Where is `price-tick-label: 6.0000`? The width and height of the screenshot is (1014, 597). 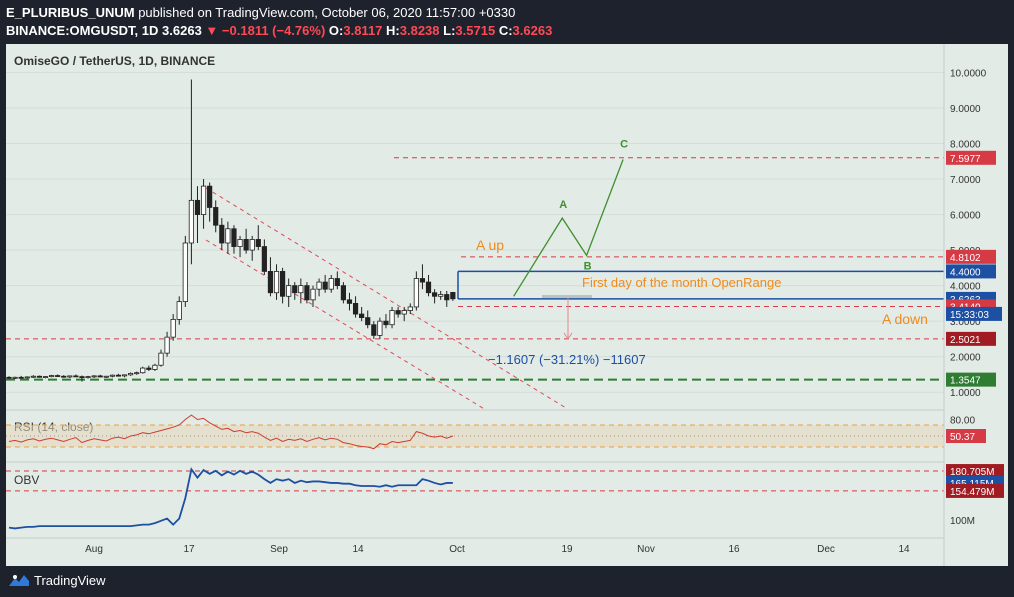
price-tick-label: 6.0000 is located at coordinates (965, 216).